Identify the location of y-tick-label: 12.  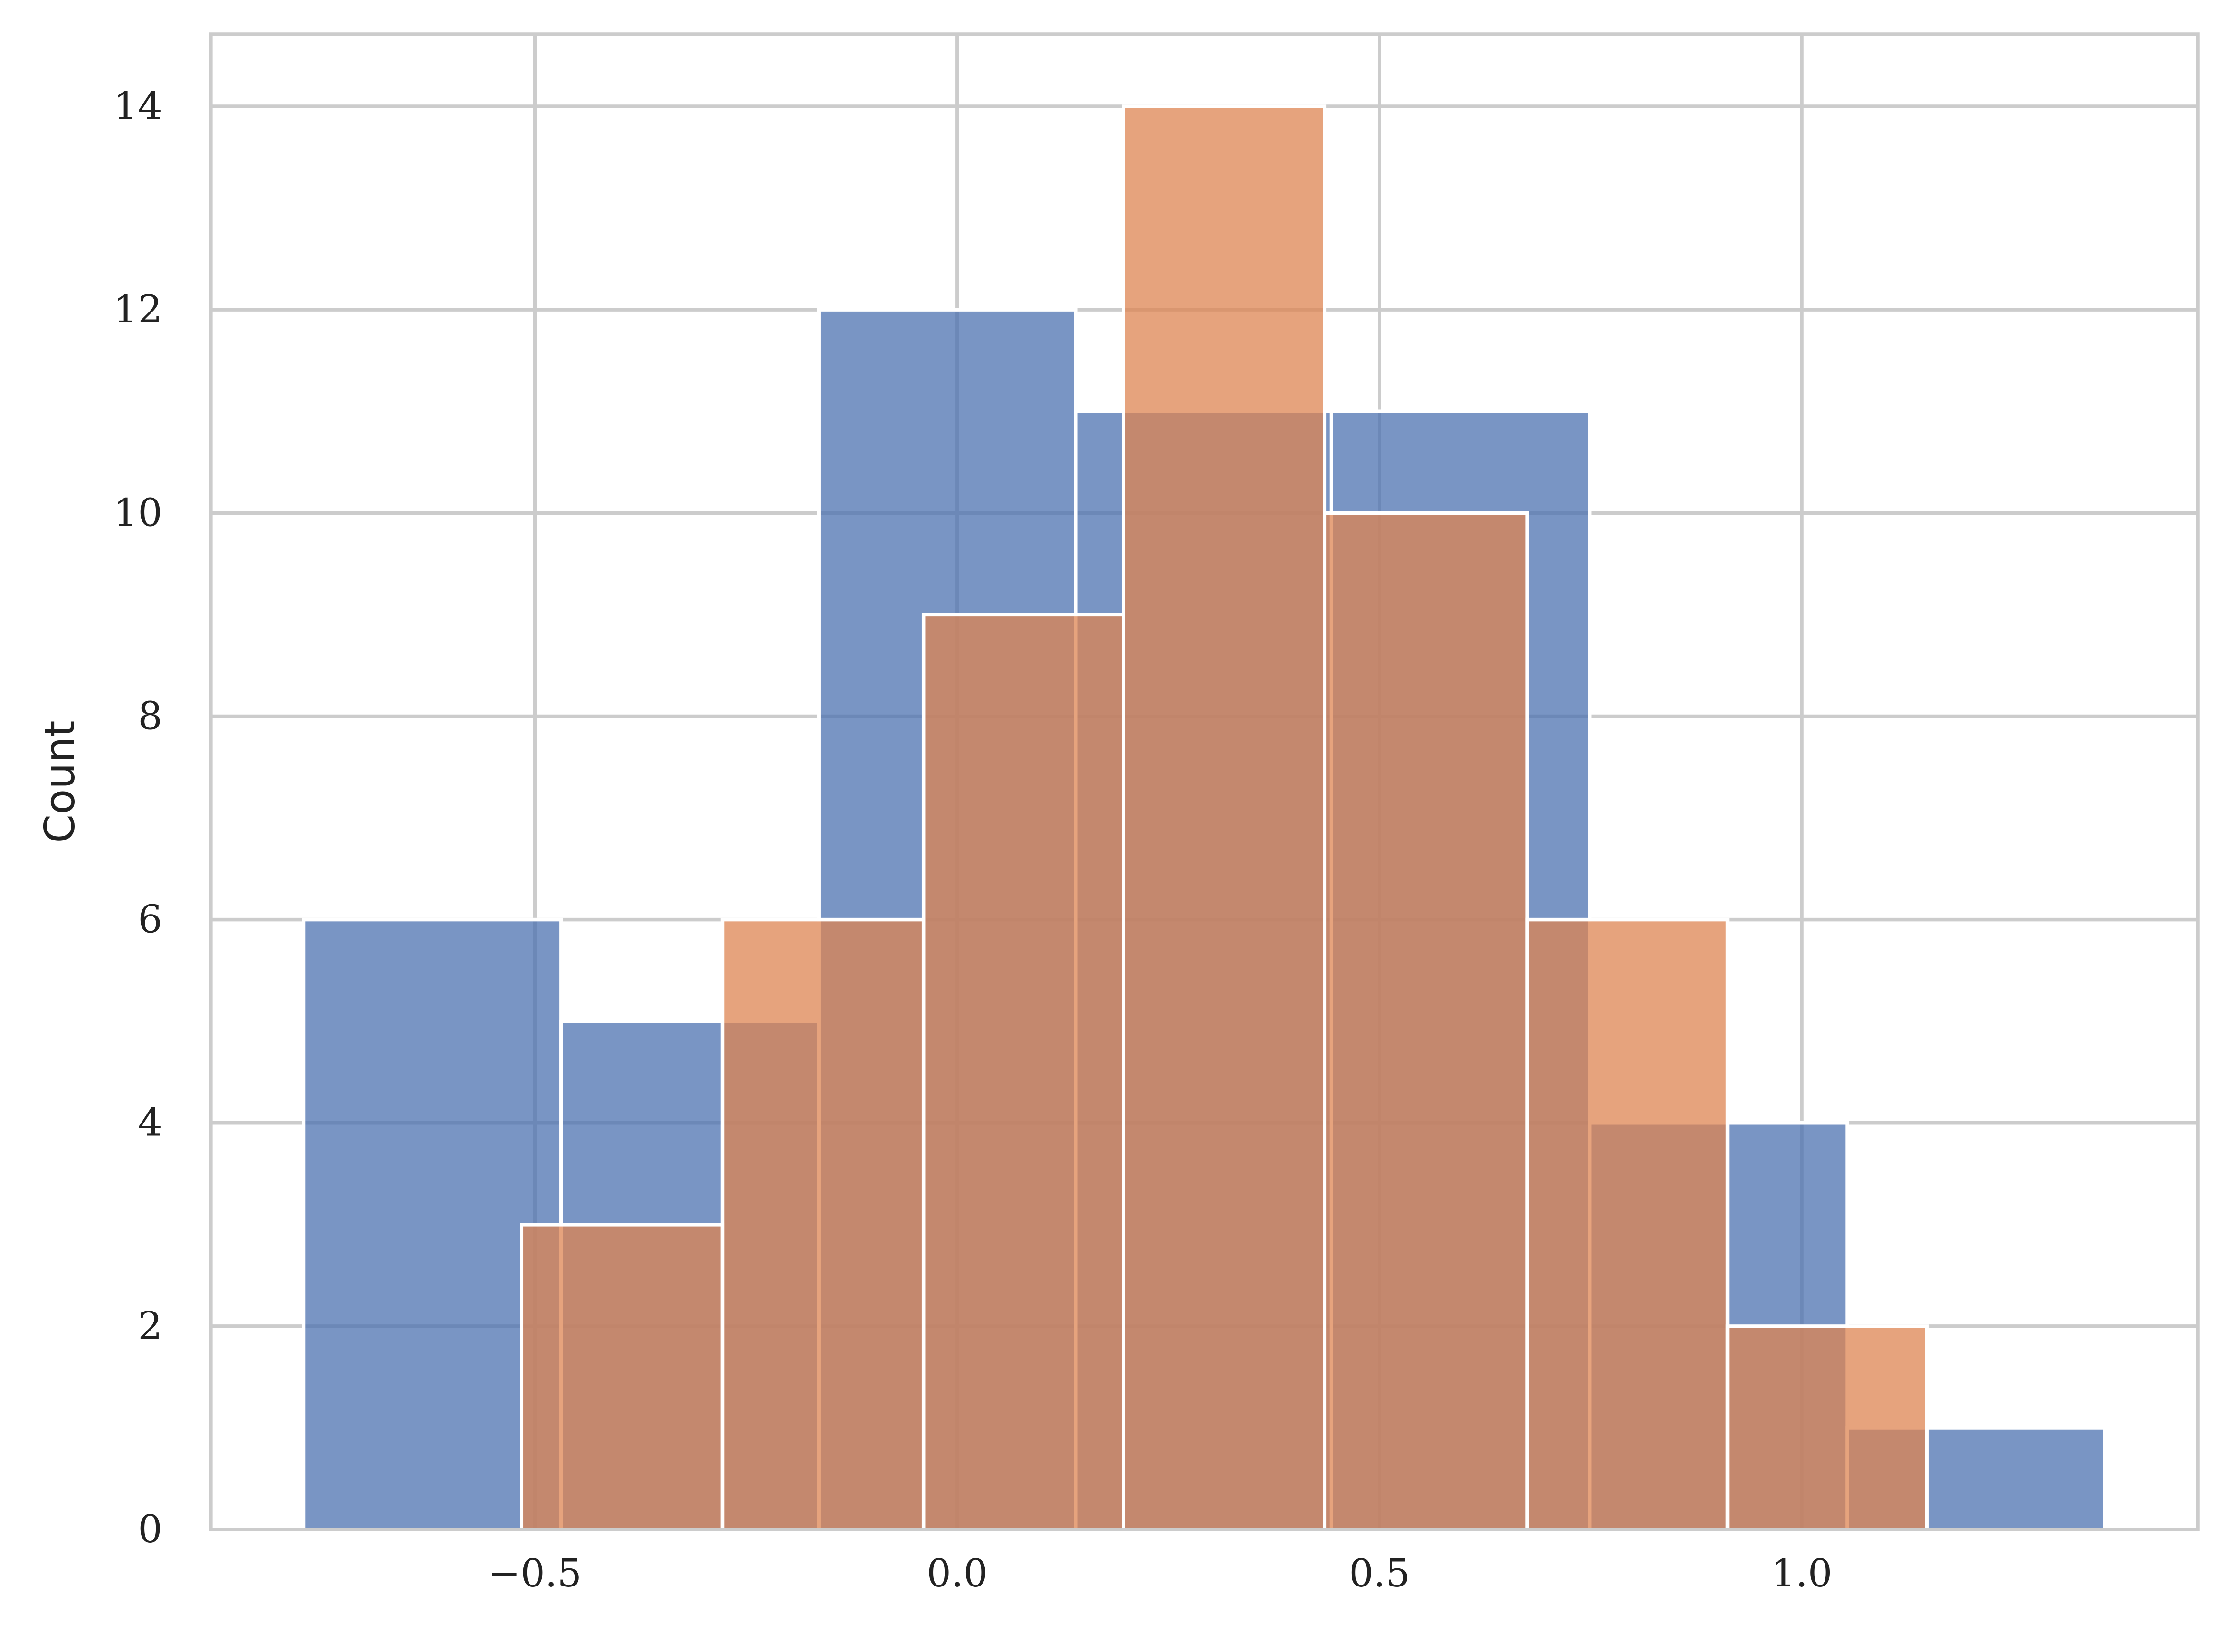
(137, 309).